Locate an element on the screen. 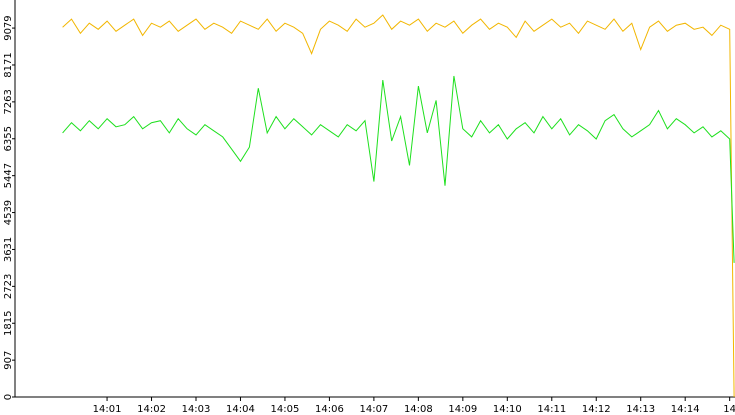  x-tick-label: 14:06 is located at coordinates (329, 409).